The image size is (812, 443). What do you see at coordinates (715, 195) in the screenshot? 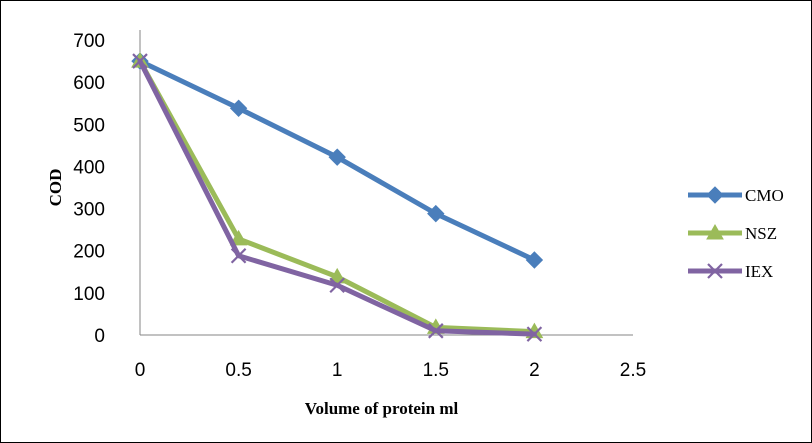
I see `legend-marker-cmo` at bounding box center [715, 195].